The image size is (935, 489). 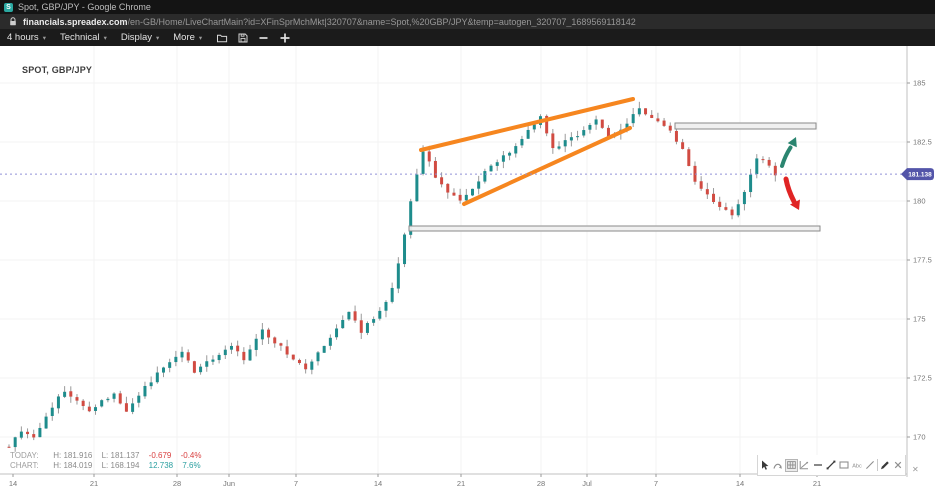 I want to click on chart-change: 12.738, so click(x=161, y=465).